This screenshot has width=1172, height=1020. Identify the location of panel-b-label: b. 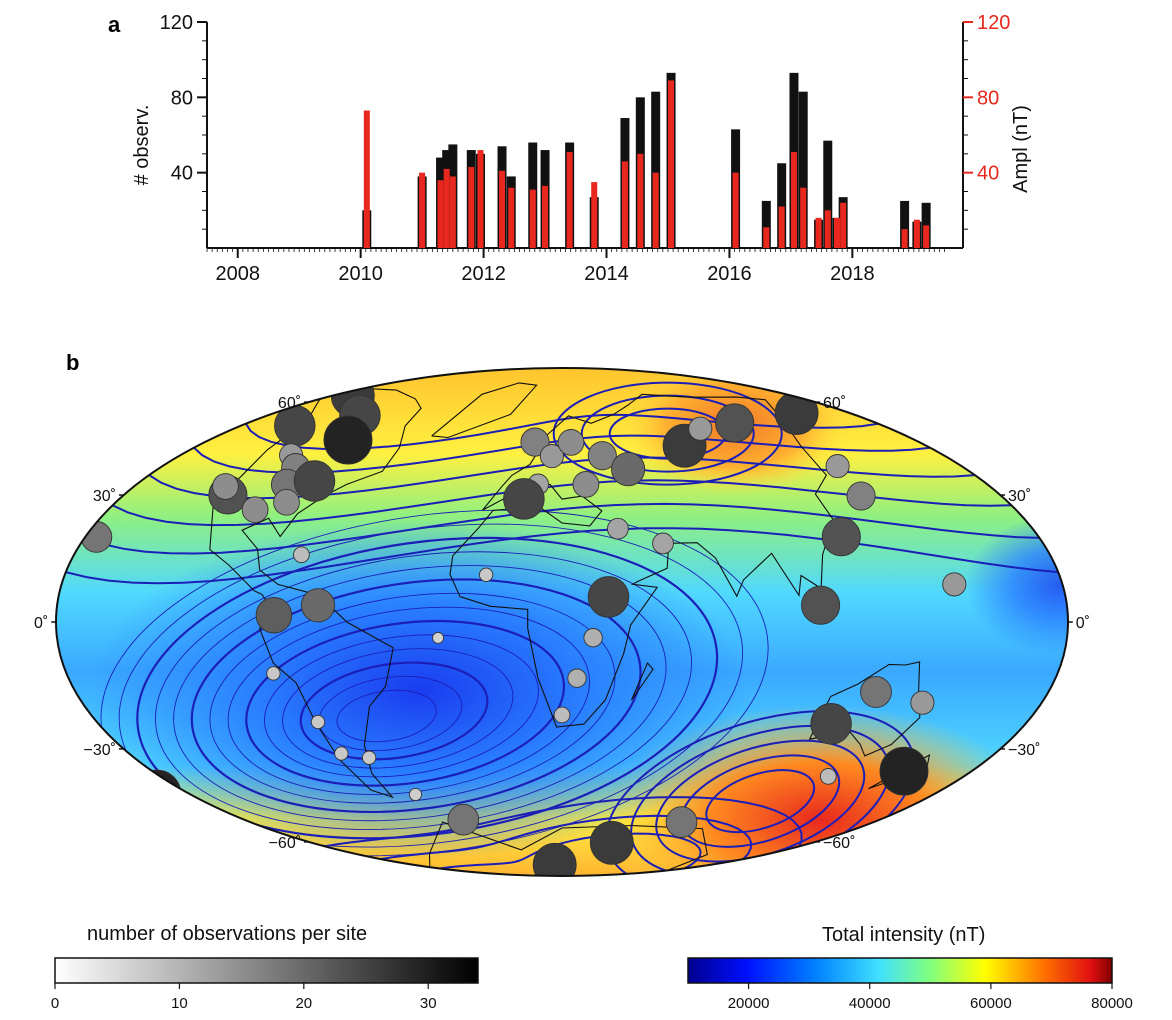
(72, 362).